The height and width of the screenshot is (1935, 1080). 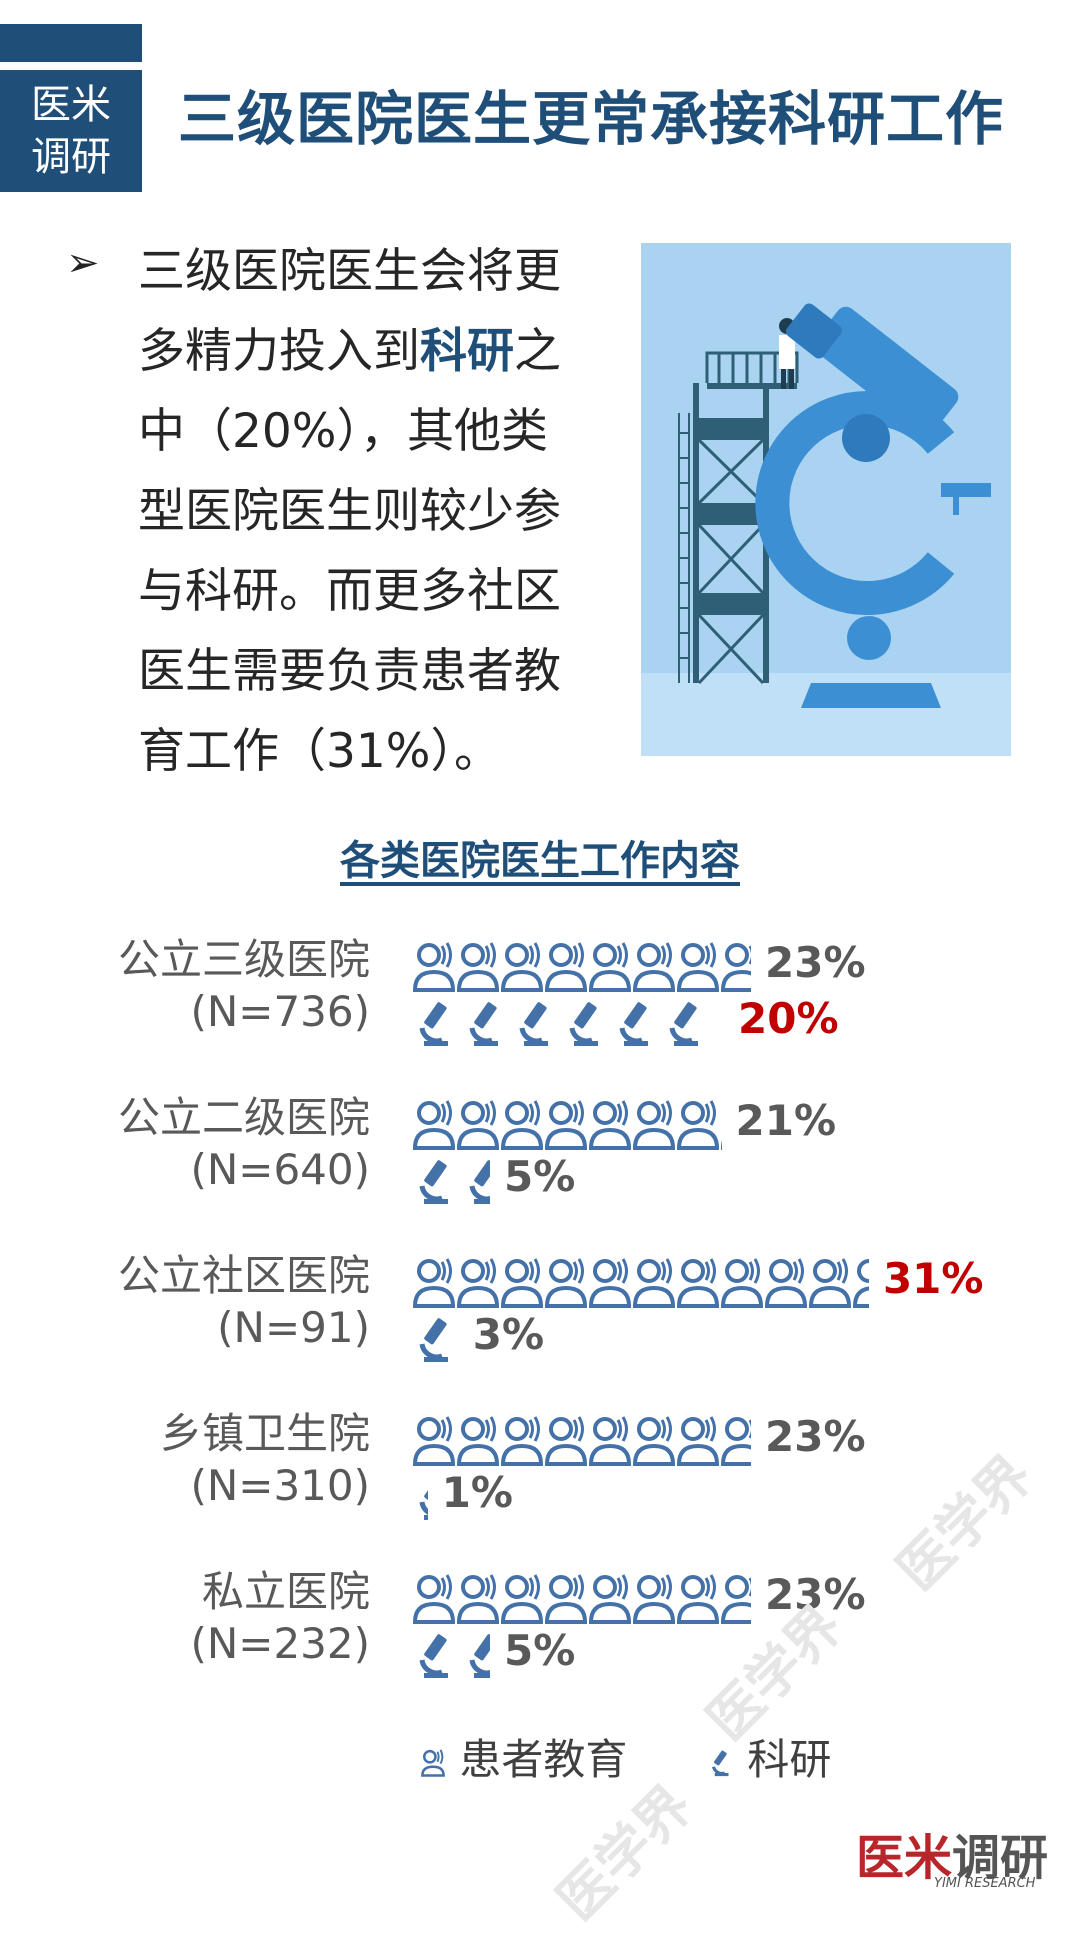 What do you see at coordinates (1000, 1858) in the screenshot?
I see `logo-dark-text: 调研` at bounding box center [1000, 1858].